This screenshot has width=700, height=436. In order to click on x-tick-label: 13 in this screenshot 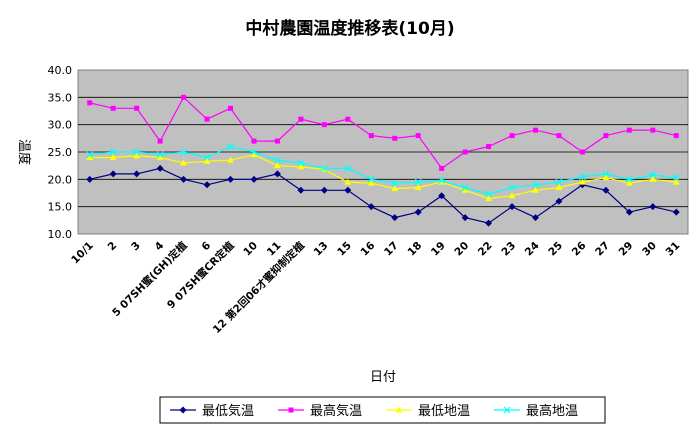, I will do `click(321, 249)`.